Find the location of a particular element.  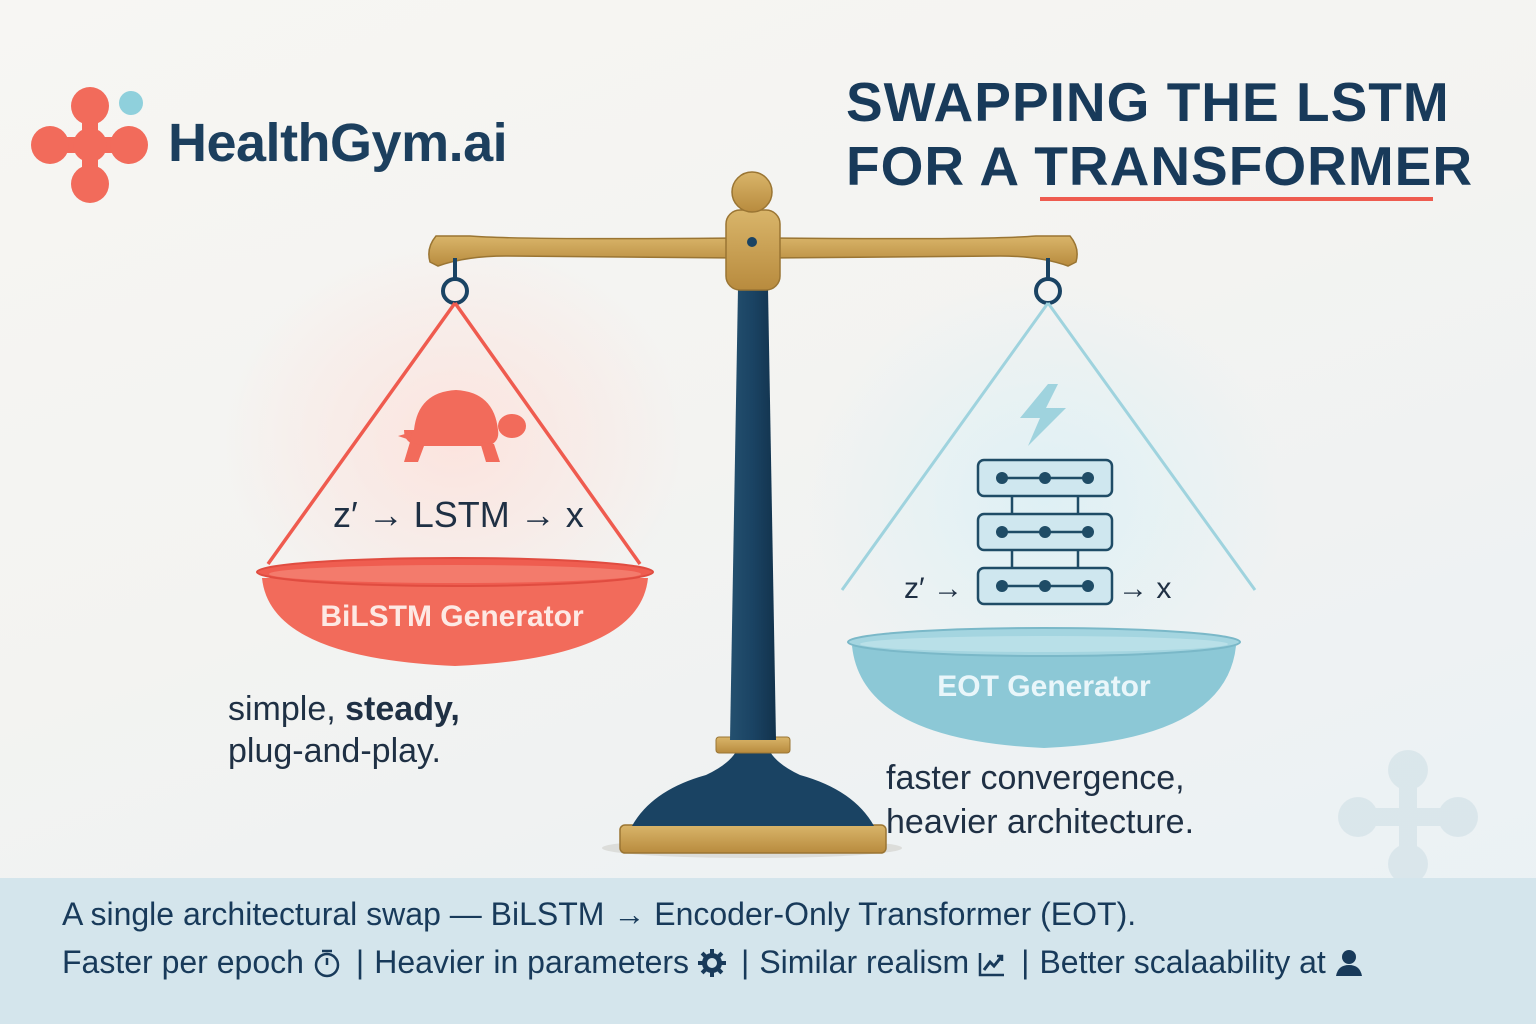

title-line-1: SWAPPING THE LSTM is located at coordinates (1148, 102).